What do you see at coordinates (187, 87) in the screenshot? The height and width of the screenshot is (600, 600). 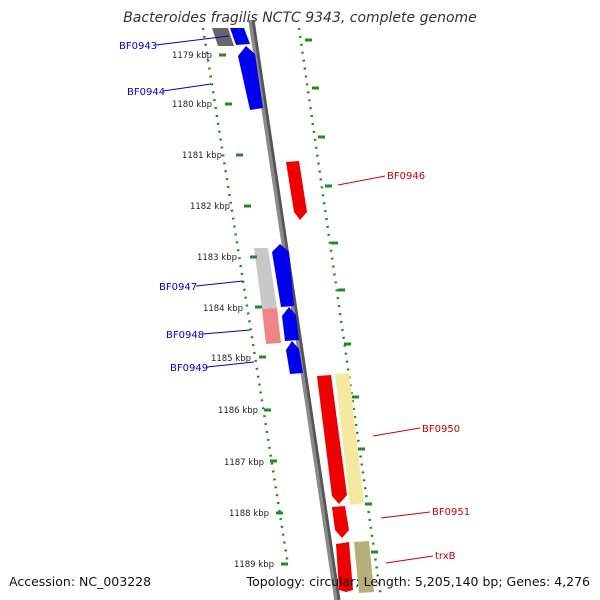 I see `leader-bf0944` at bounding box center [187, 87].